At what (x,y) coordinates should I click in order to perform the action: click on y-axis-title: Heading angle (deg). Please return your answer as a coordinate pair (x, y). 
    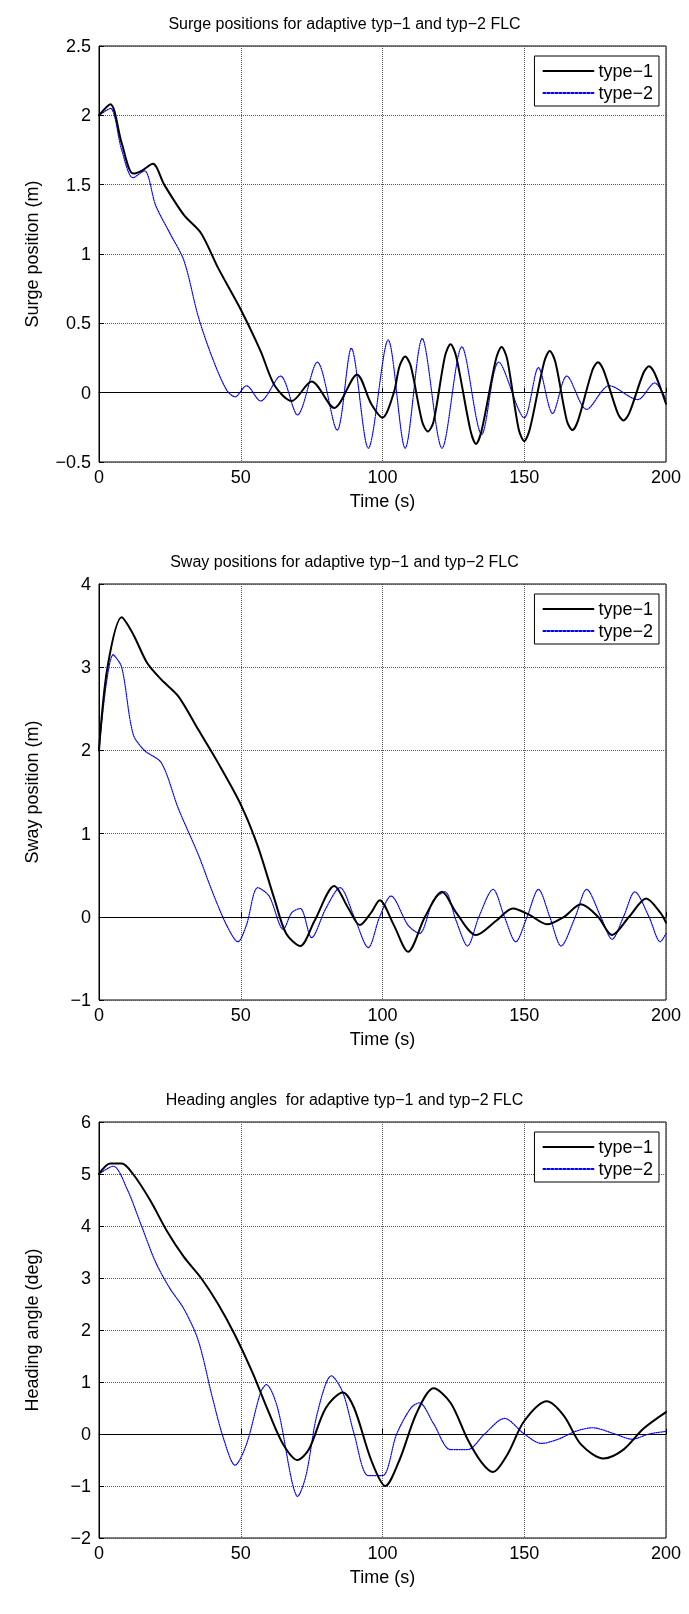
    Looking at the image, I should click on (32, 1330).